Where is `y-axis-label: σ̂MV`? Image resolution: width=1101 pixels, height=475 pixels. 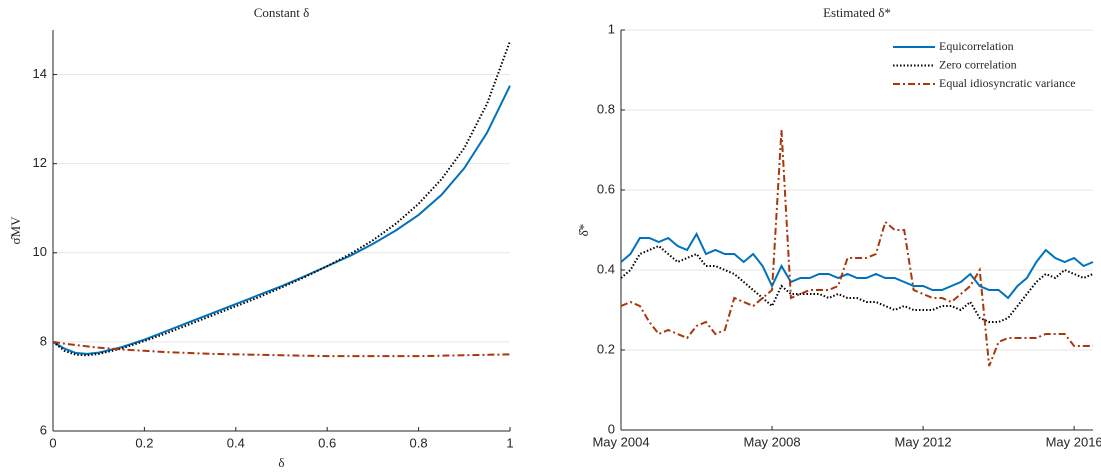 y-axis-label: σ̂MV is located at coordinates (15, 230).